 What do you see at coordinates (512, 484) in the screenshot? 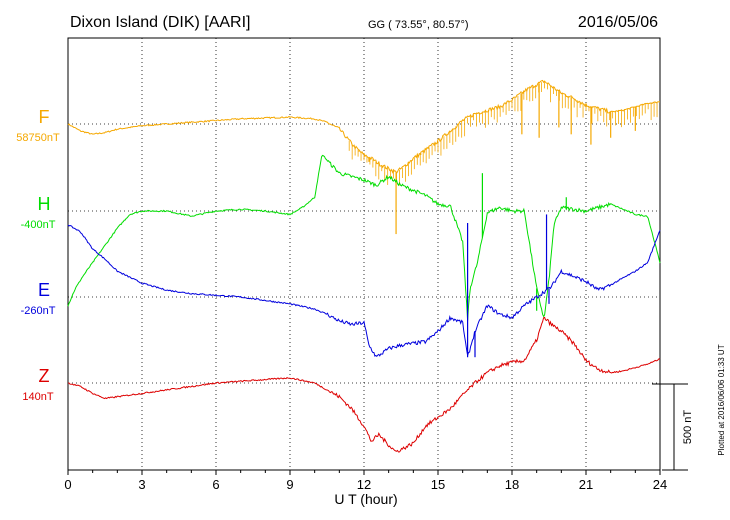
I see `x-tick-label-18: 18` at bounding box center [512, 484].